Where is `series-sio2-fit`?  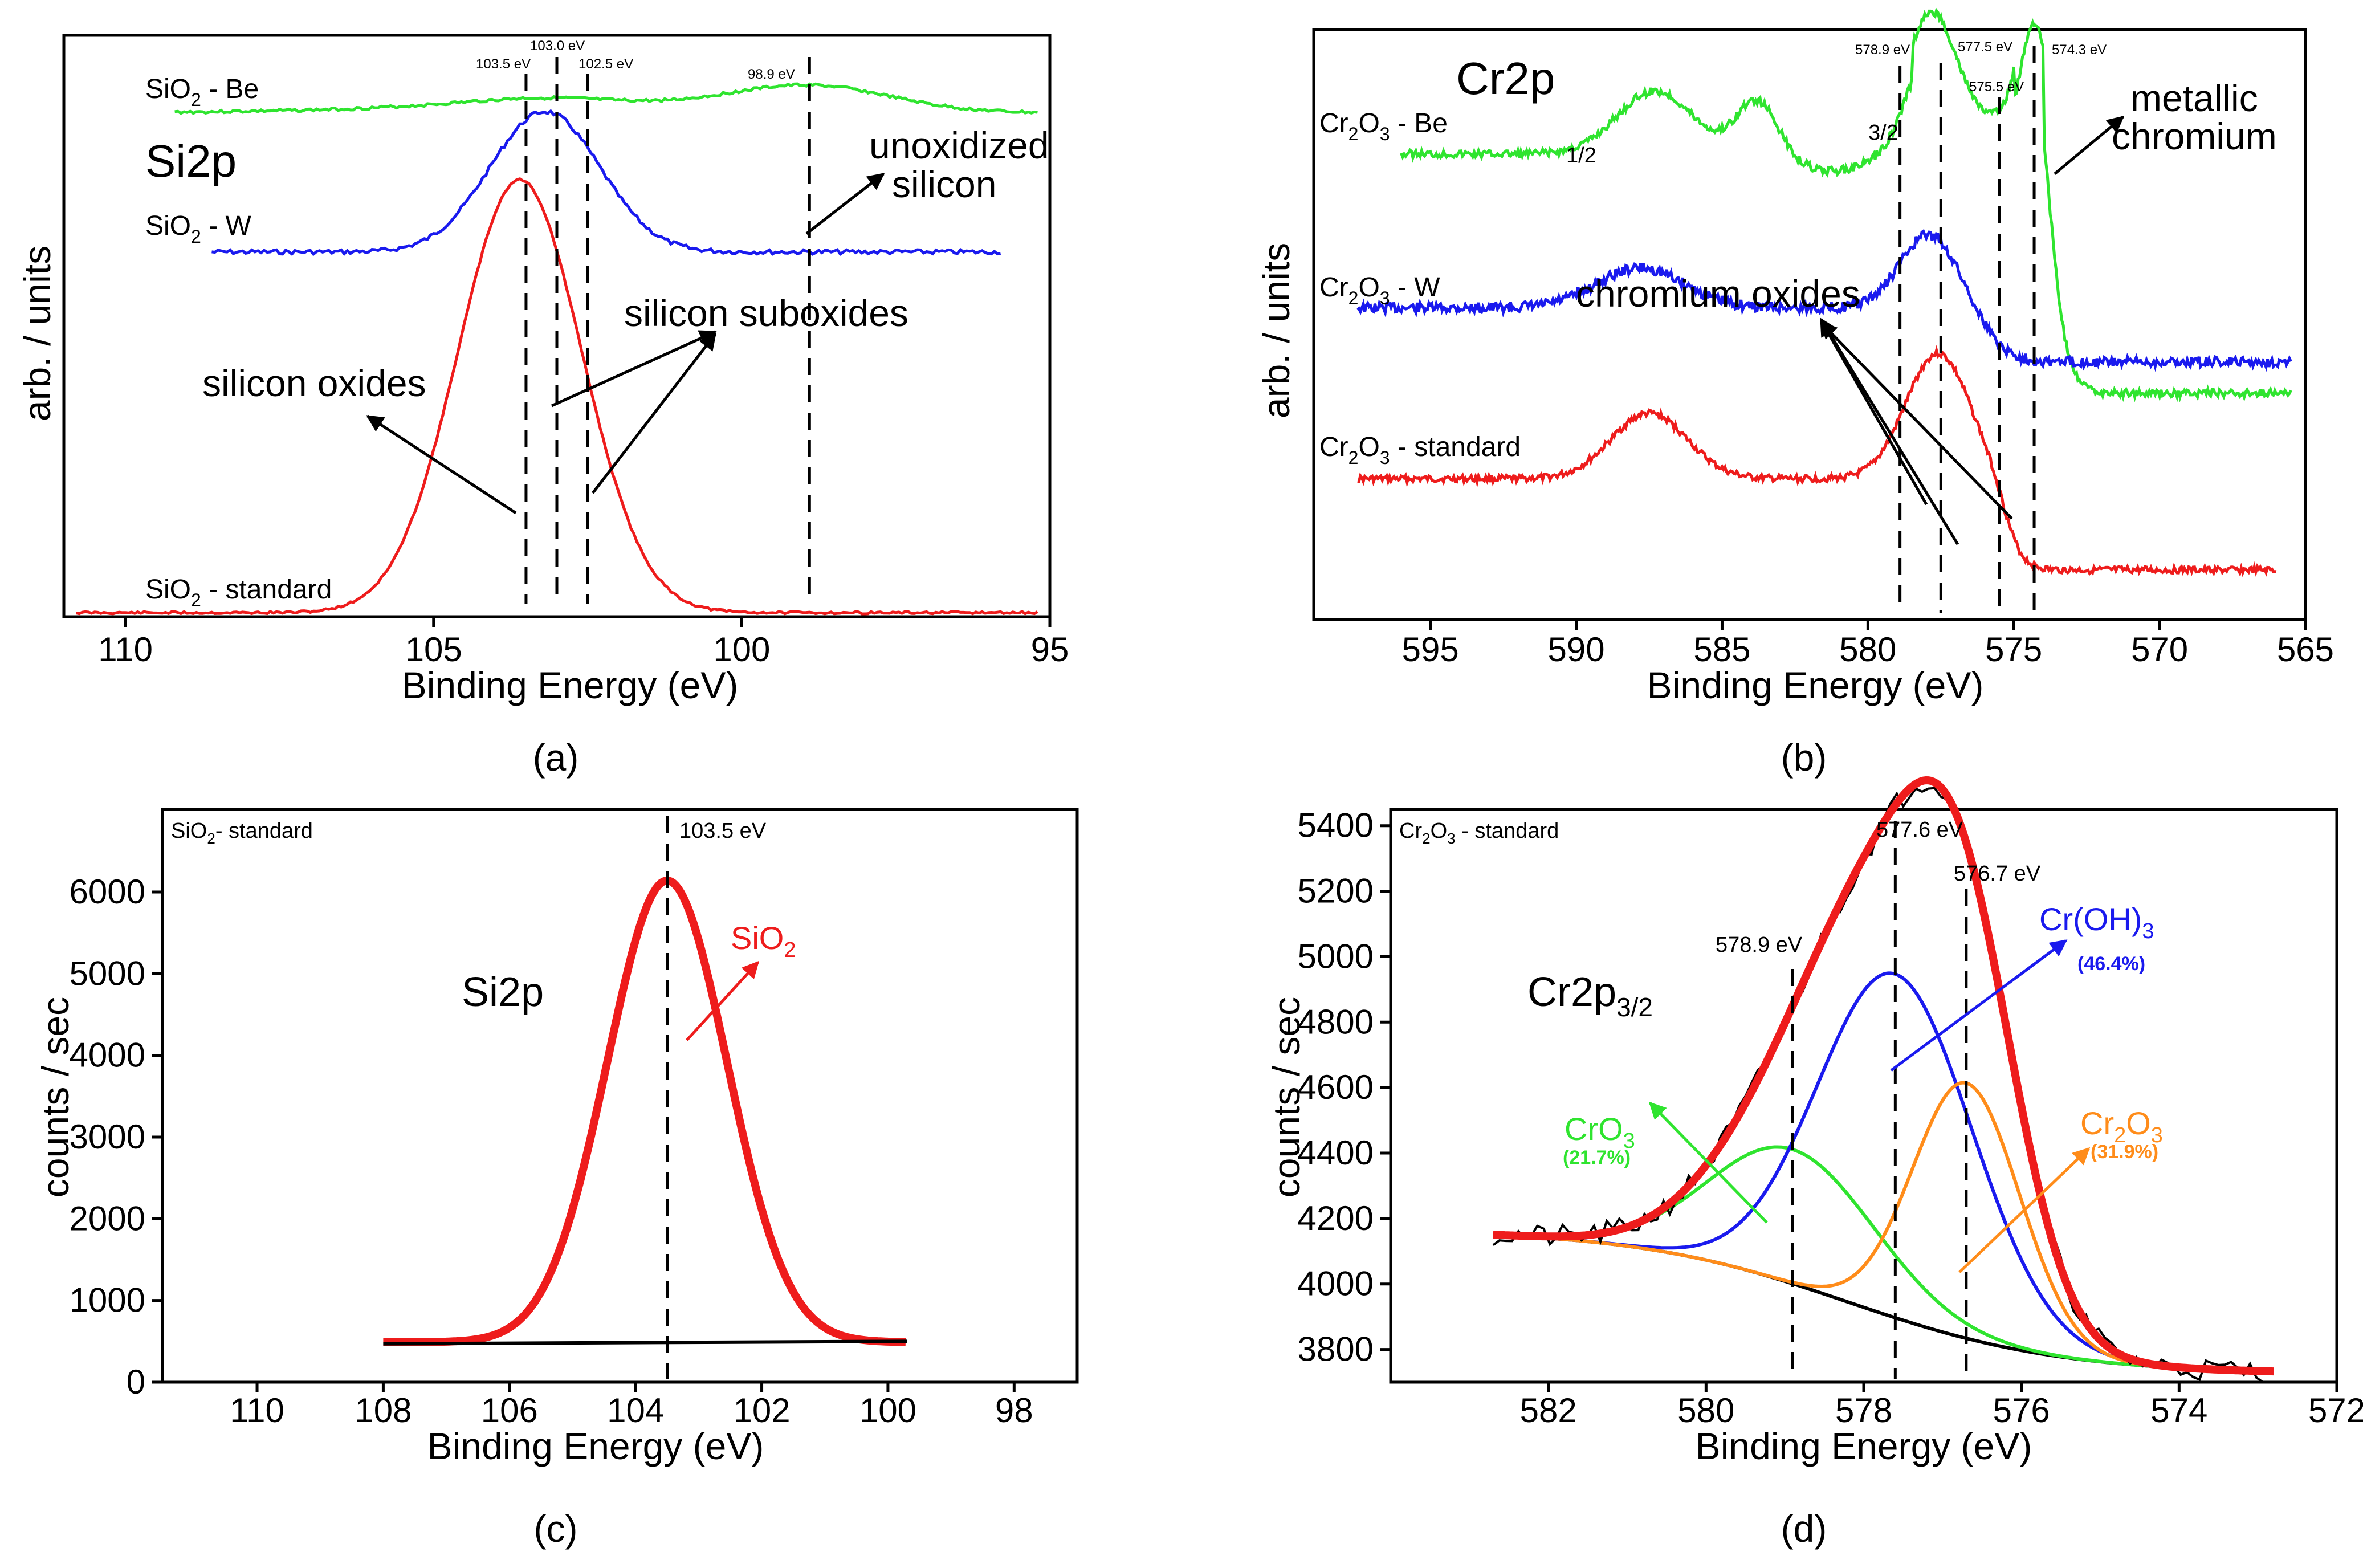
series-sio2-fit is located at coordinates (644, 1111).